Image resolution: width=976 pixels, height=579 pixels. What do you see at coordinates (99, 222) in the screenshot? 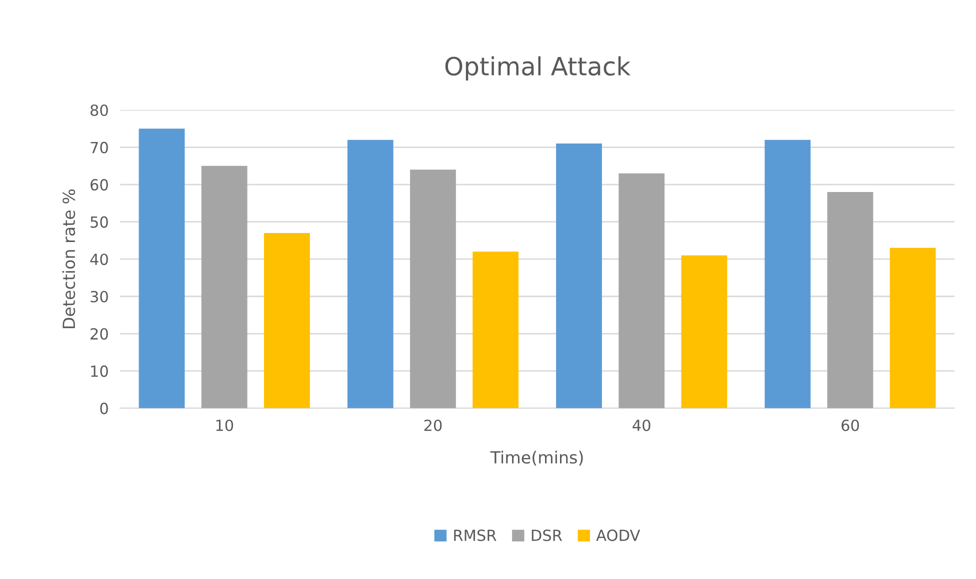
I see `y-tick-label: 50` at bounding box center [99, 222].